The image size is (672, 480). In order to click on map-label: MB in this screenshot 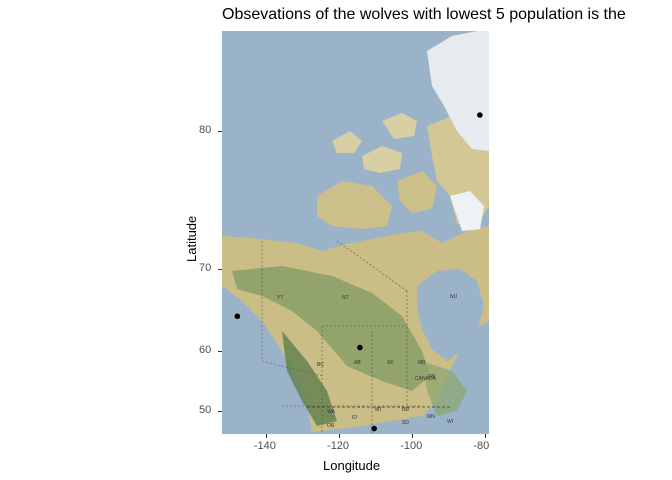, I will do `click(422, 363)`.